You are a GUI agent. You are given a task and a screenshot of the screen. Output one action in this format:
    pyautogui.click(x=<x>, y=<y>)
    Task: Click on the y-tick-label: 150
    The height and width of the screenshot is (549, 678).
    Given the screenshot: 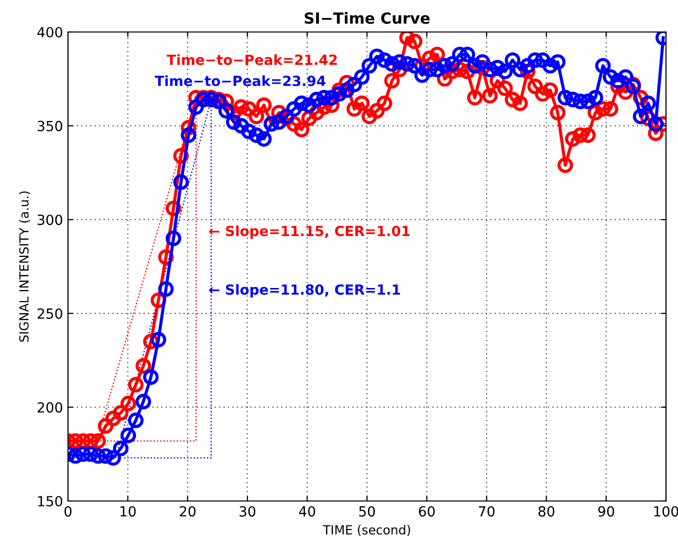 What is the action you would take?
    pyautogui.click(x=50, y=501)
    